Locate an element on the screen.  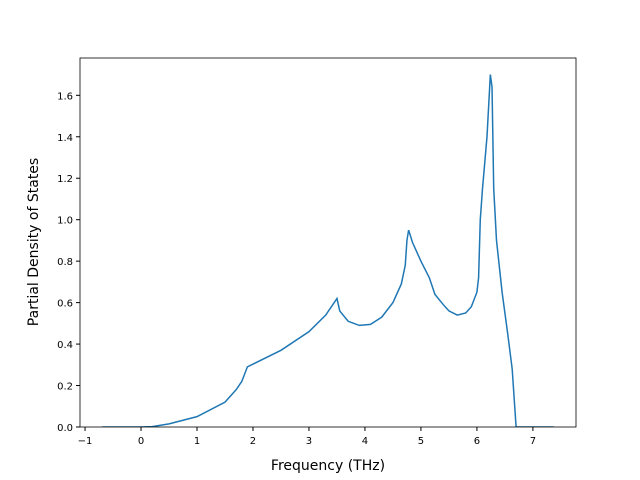
y-tick-label: 0.4 is located at coordinates (65, 345).